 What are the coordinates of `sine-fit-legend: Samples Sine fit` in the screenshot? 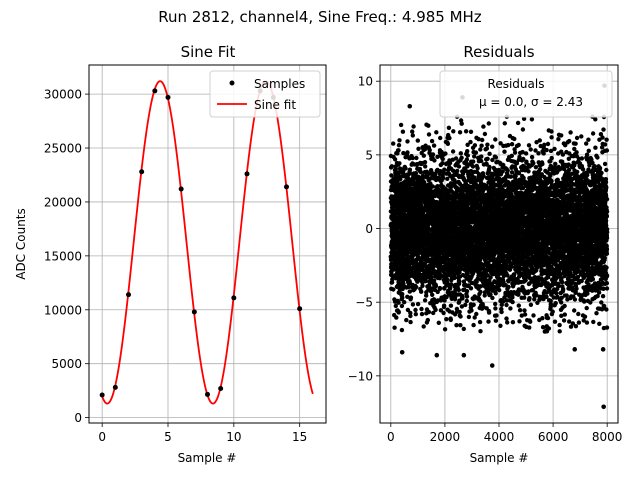 It's located at (265, 94).